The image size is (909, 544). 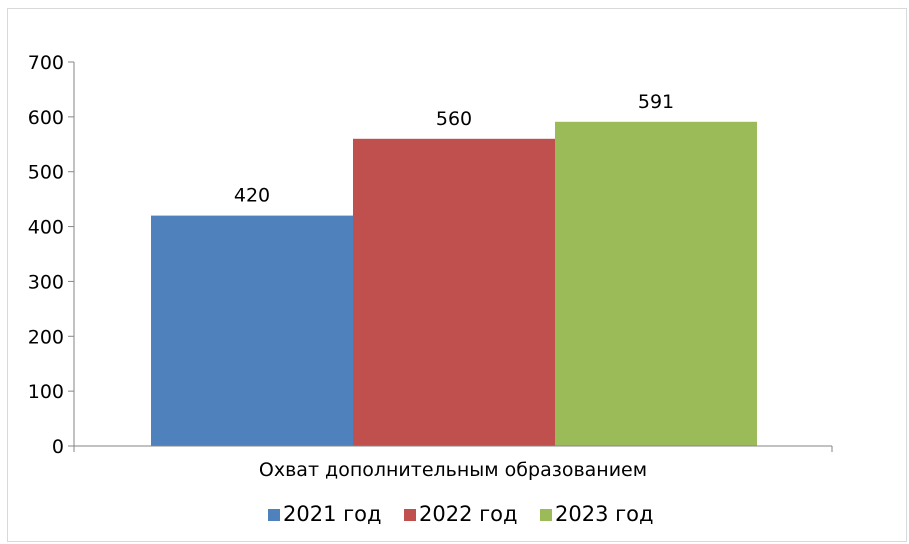 What do you see at coordinates (454, 149) in the screenshot?
I see `data-labels: 420 560 591` at bounding box center [454, 149].